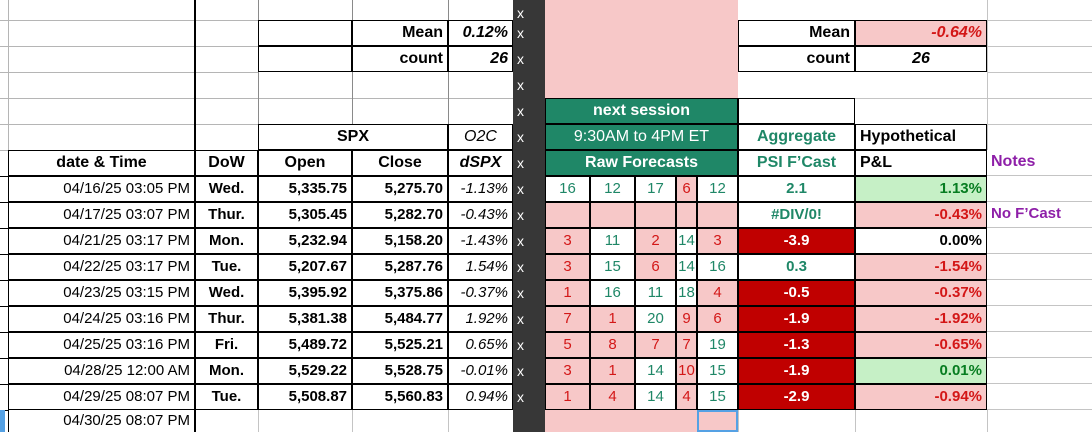  Describe the element at coordinates (612, 241) in the screenshot. I see `cell-forecast-2: 11` at that location.